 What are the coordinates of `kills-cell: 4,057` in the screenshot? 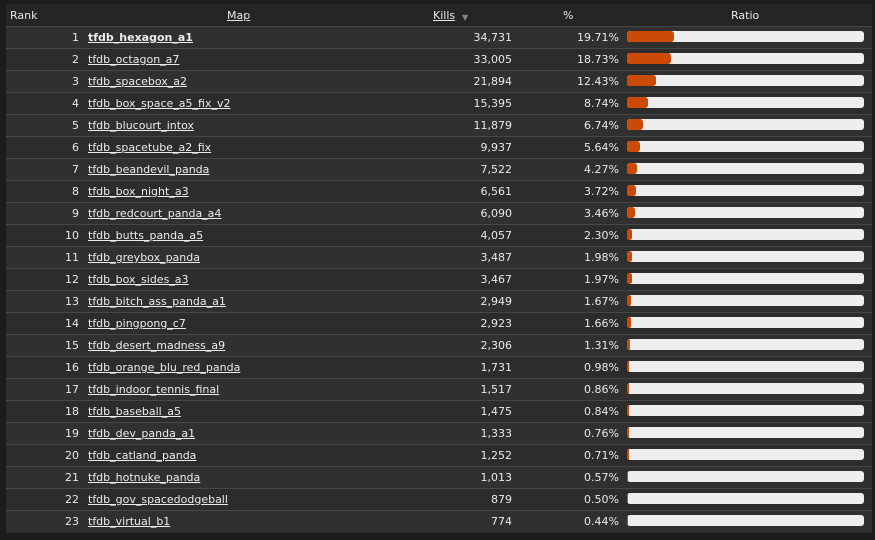 It's located at (496, 235).